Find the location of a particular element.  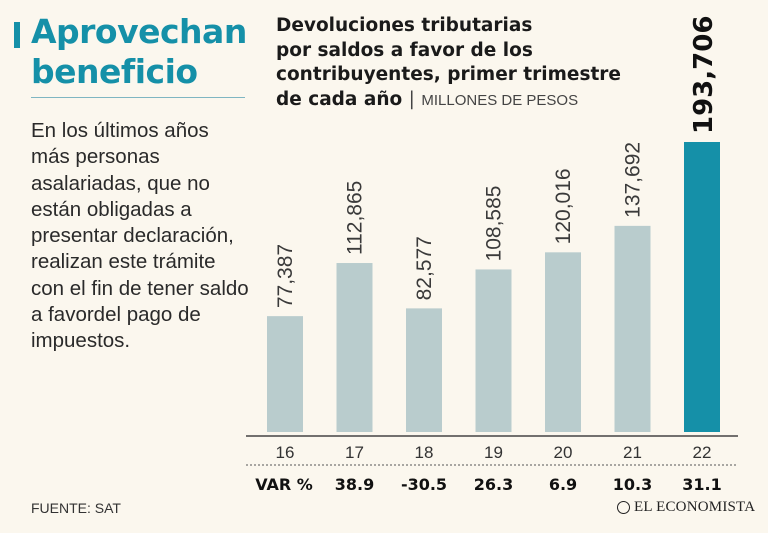

variation-22: 31.1 is located at coordinates (701, 484).